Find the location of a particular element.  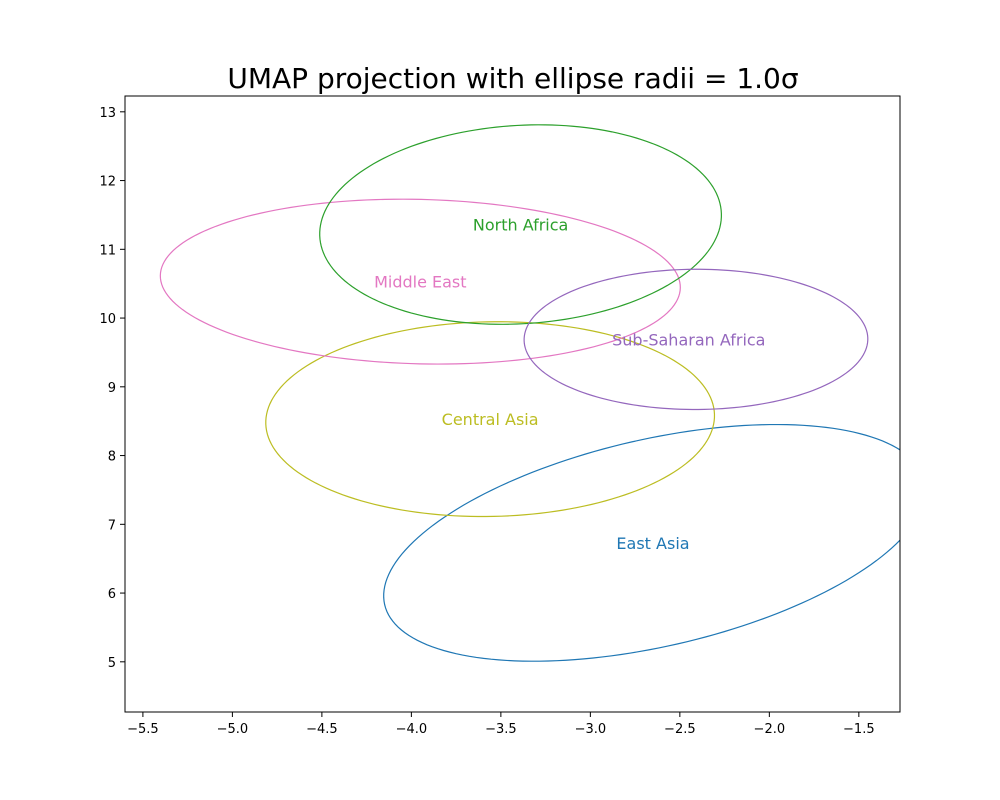

x-tick-label: −4.0 is located at coordinates (412, 729).